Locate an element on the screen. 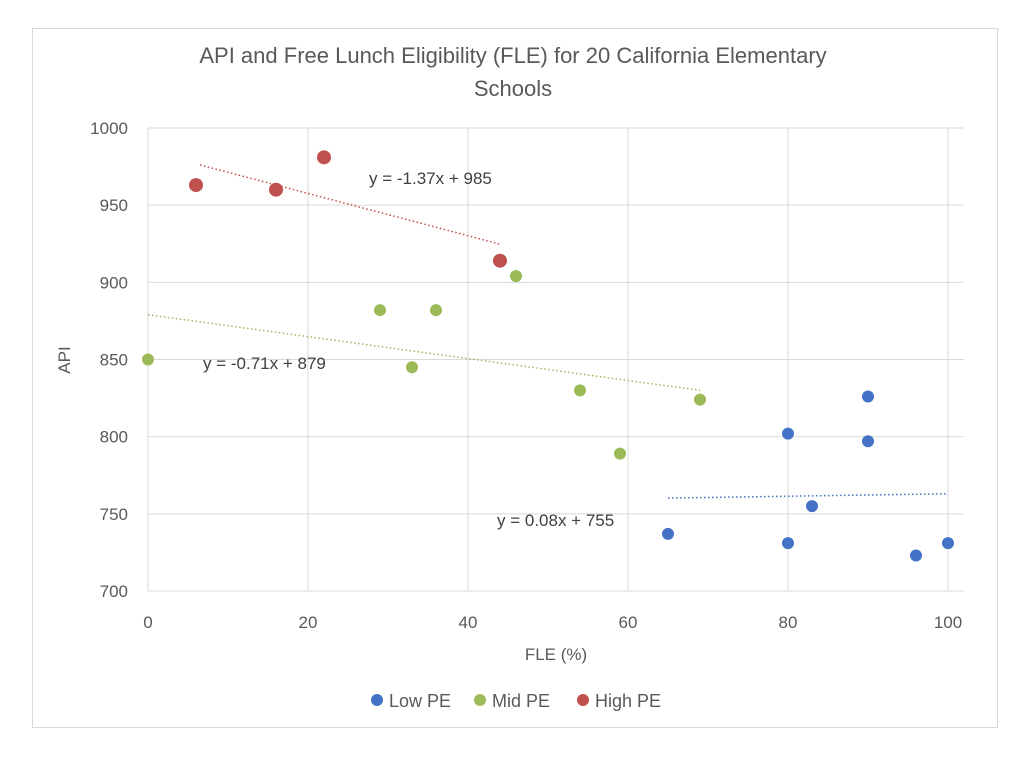  x-tick-label: 0 is located at coordinates (147, 622).